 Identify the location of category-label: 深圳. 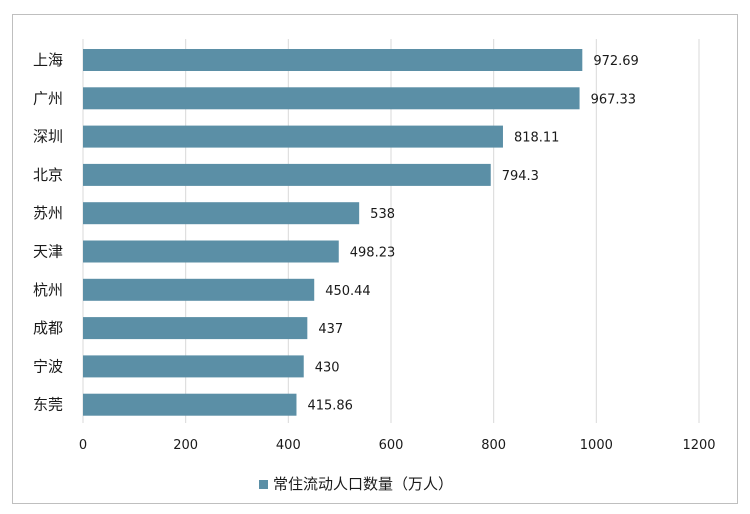
(48, 137).